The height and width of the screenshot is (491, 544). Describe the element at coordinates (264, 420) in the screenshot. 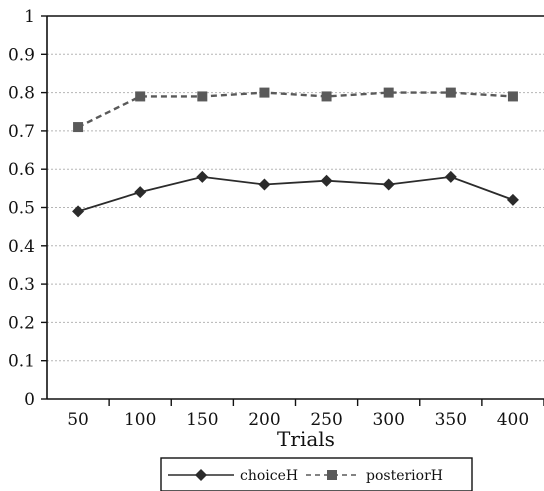

I see `x-tick-label: 200` at that location.